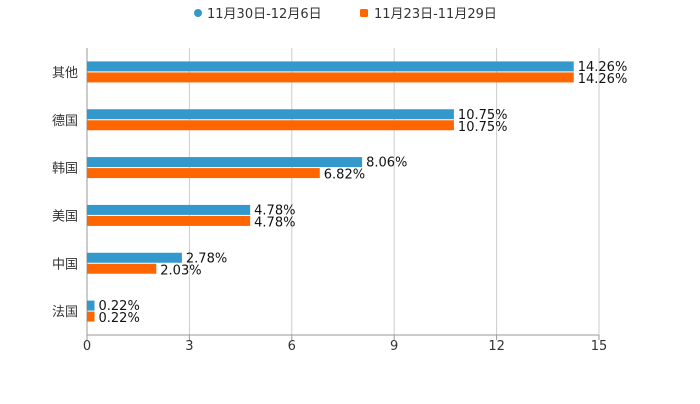  What do you see at coordinates (169, 209) in the screenshot?
I see `bar-series-1-美国` at bounding box center [169, 209].